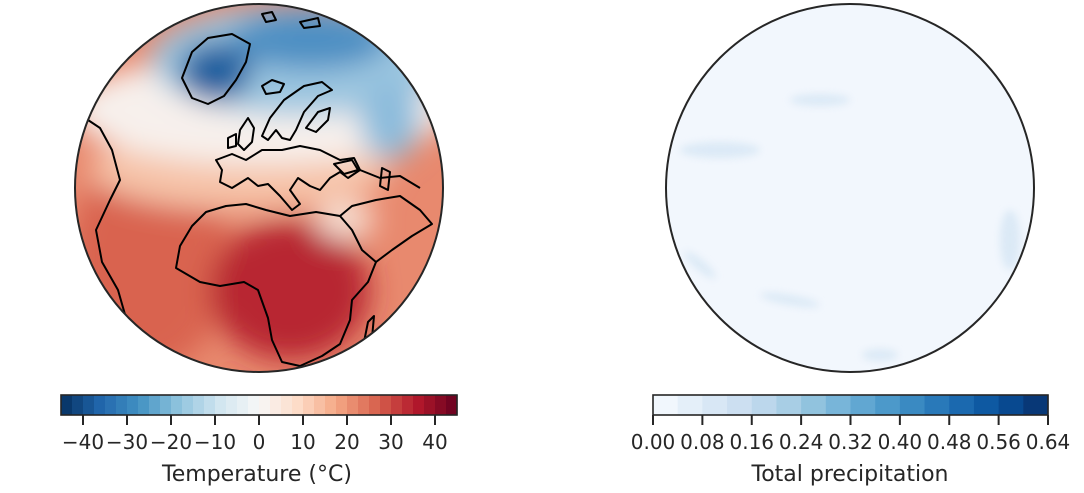 This screenshot has height=493, width=1084. Describe the element at coordinates (346, 442) in the screenshot. I see `colorbar-tick-label: 20` at that location.